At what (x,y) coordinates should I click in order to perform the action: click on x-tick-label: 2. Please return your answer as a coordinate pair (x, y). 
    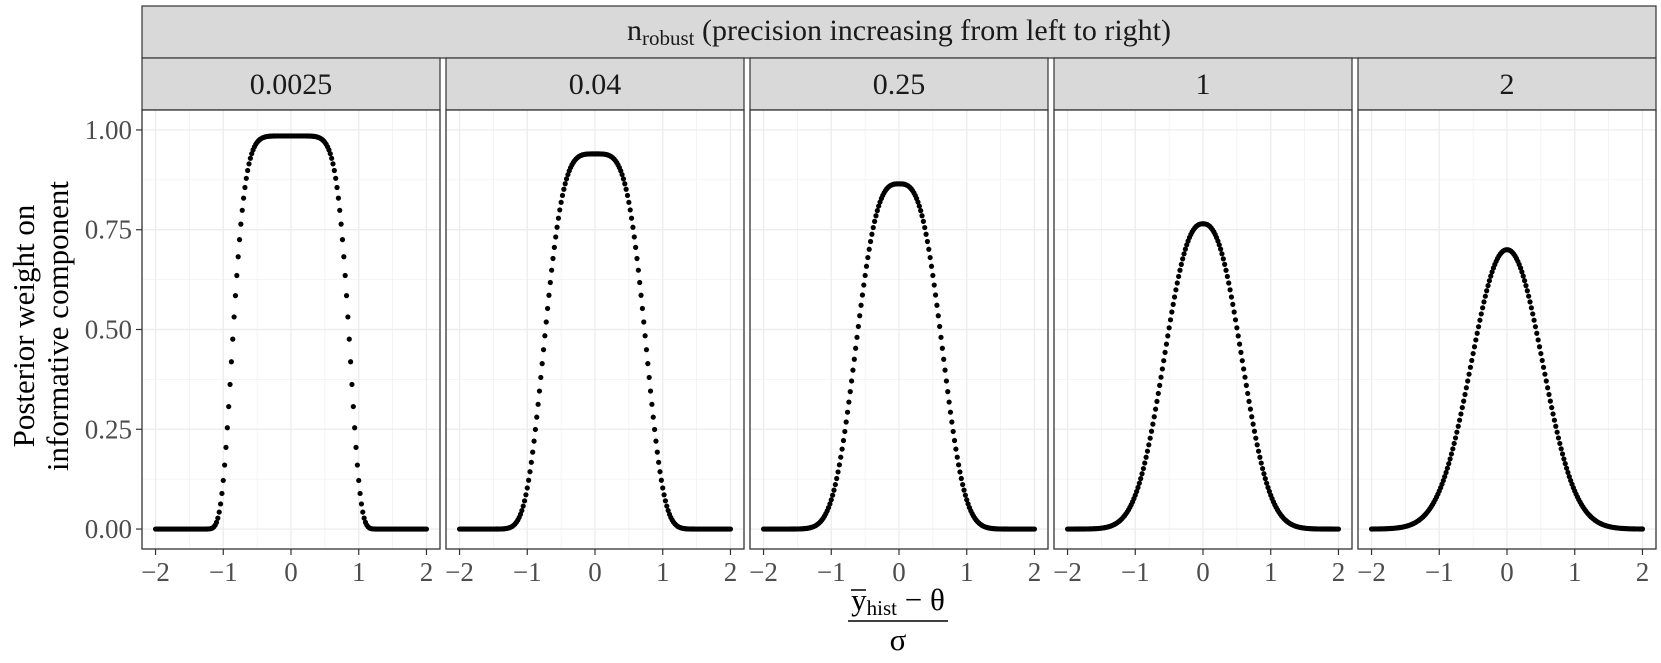
    Looking at the image, I should click on (731, 572).